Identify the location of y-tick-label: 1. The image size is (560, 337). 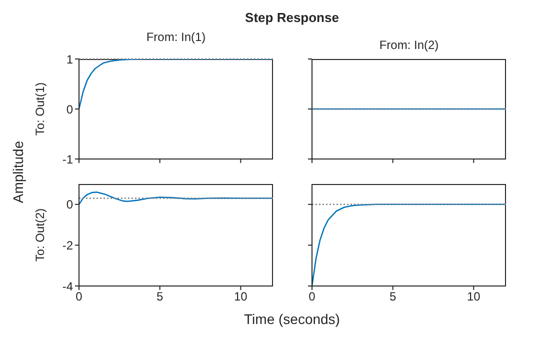
(70, 59).